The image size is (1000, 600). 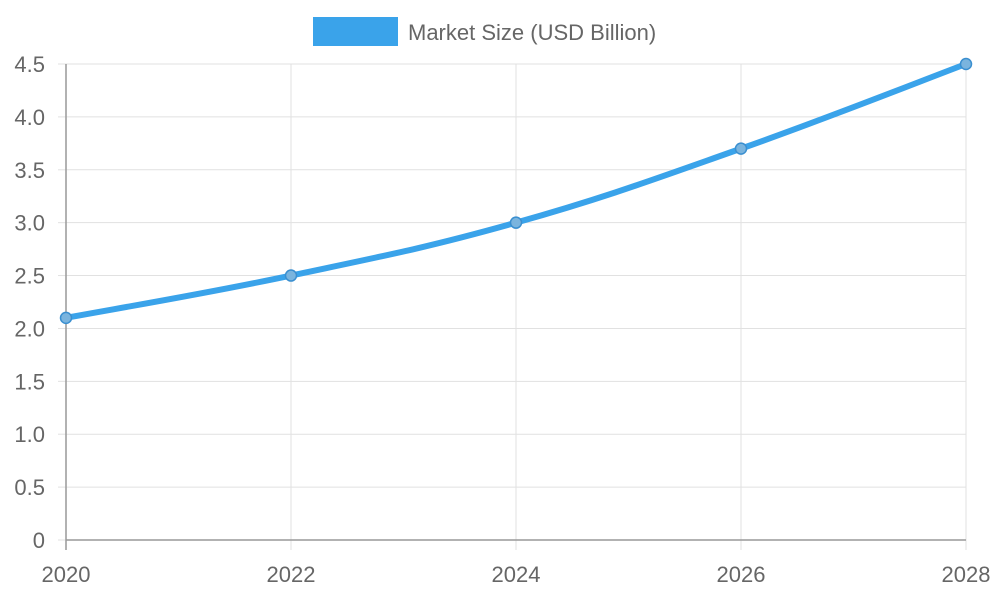 What do you see at coordinates (741, 574) in the screenshot?
I see `x-tick-label: 2026` at bounding box center [741, 574].